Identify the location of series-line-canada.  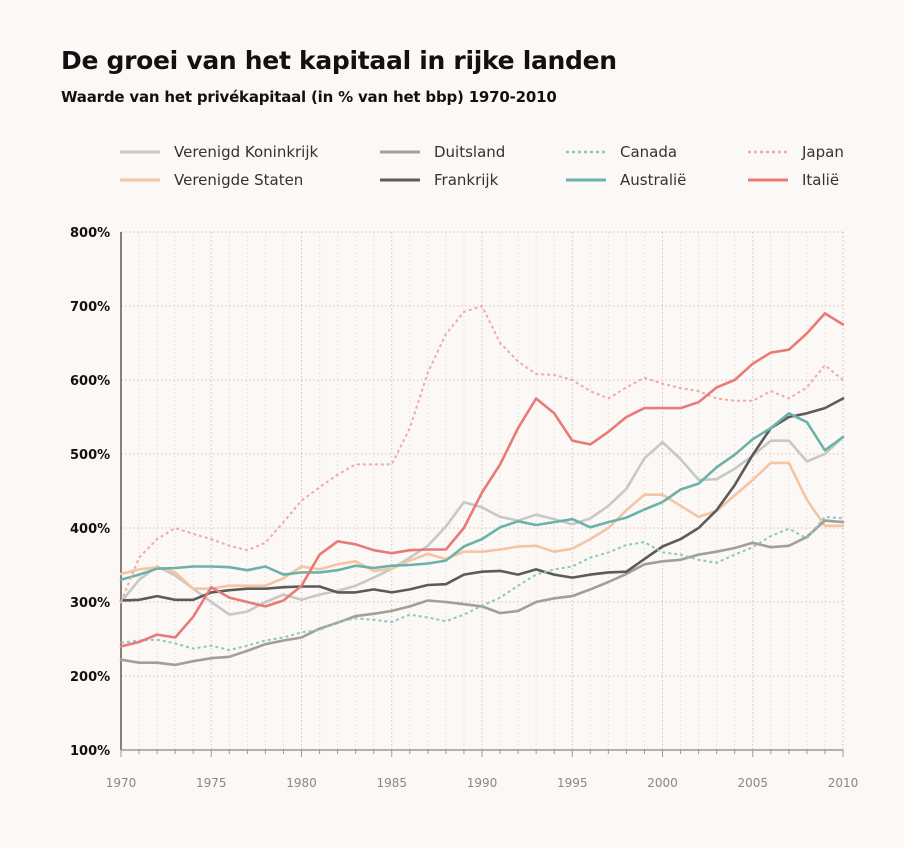
(482, 583).